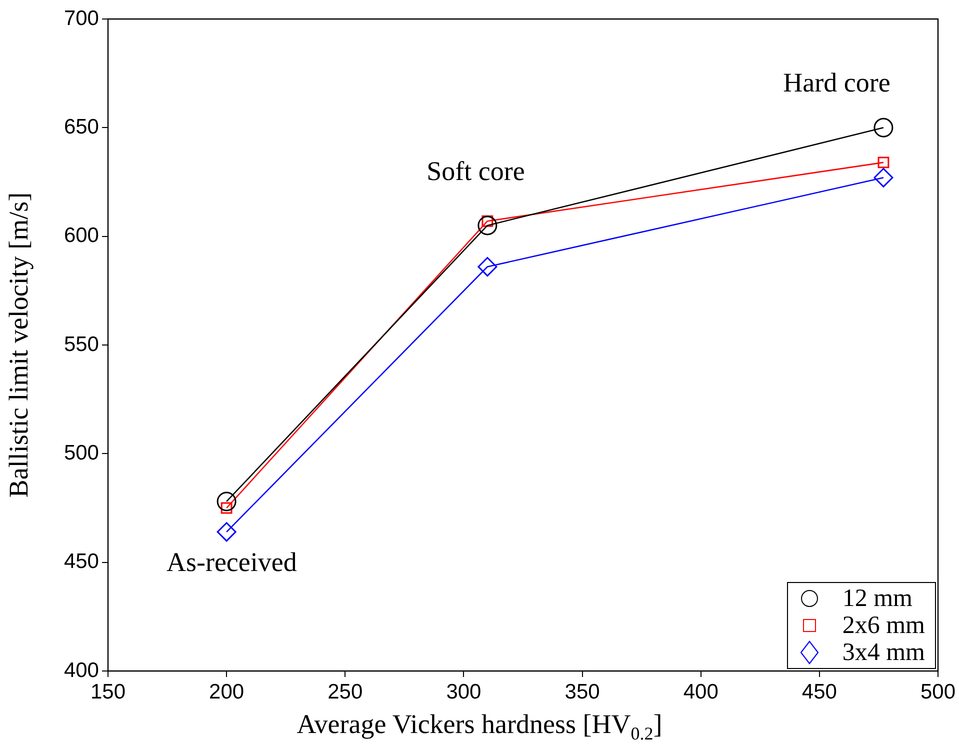  What do you see at coordinates (18, 345) in the screenshot?
I see `y-axis-title: Ballistic limit velocity [m/s]` at bounding box center [18, 345].